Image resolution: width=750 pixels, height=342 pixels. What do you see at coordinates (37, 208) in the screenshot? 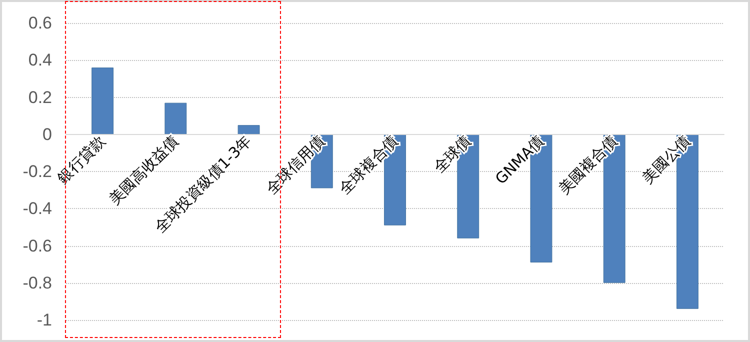
I see `y-tick-label: -0.4` at bounding box center [37, 208].